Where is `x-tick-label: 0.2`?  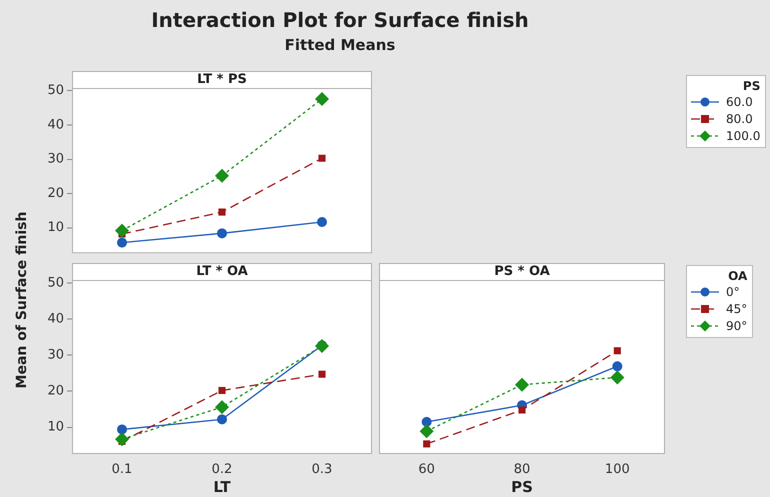 x-tick-label: 0.2 is located at coordinates (222, 470).